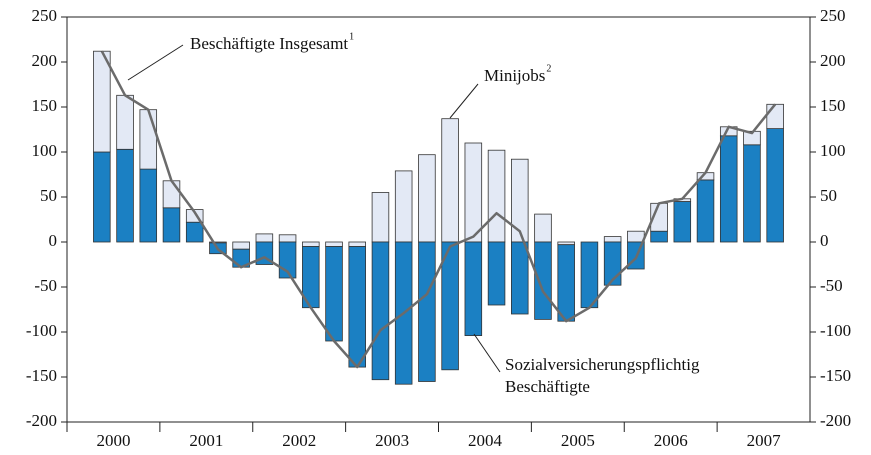 The image size is (871, 455). I want to click on y-tick-label: -200, so click(41, 420).